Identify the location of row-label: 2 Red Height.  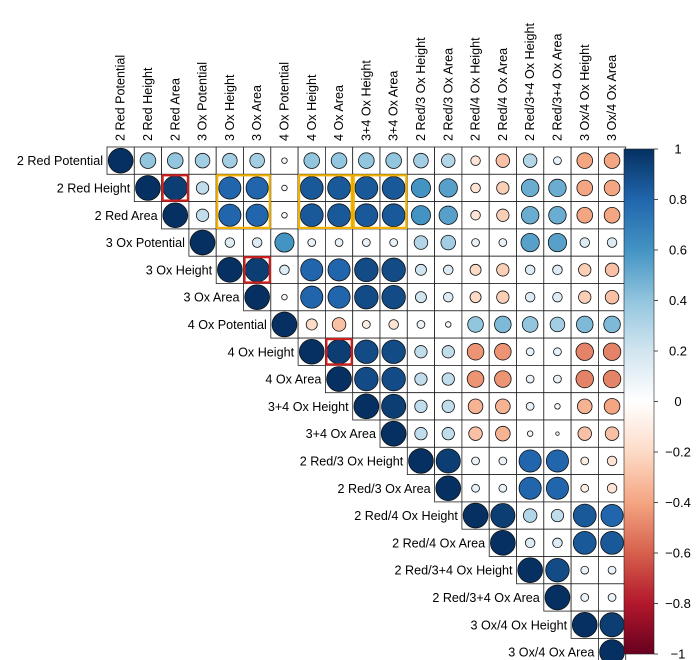
(94, 188).